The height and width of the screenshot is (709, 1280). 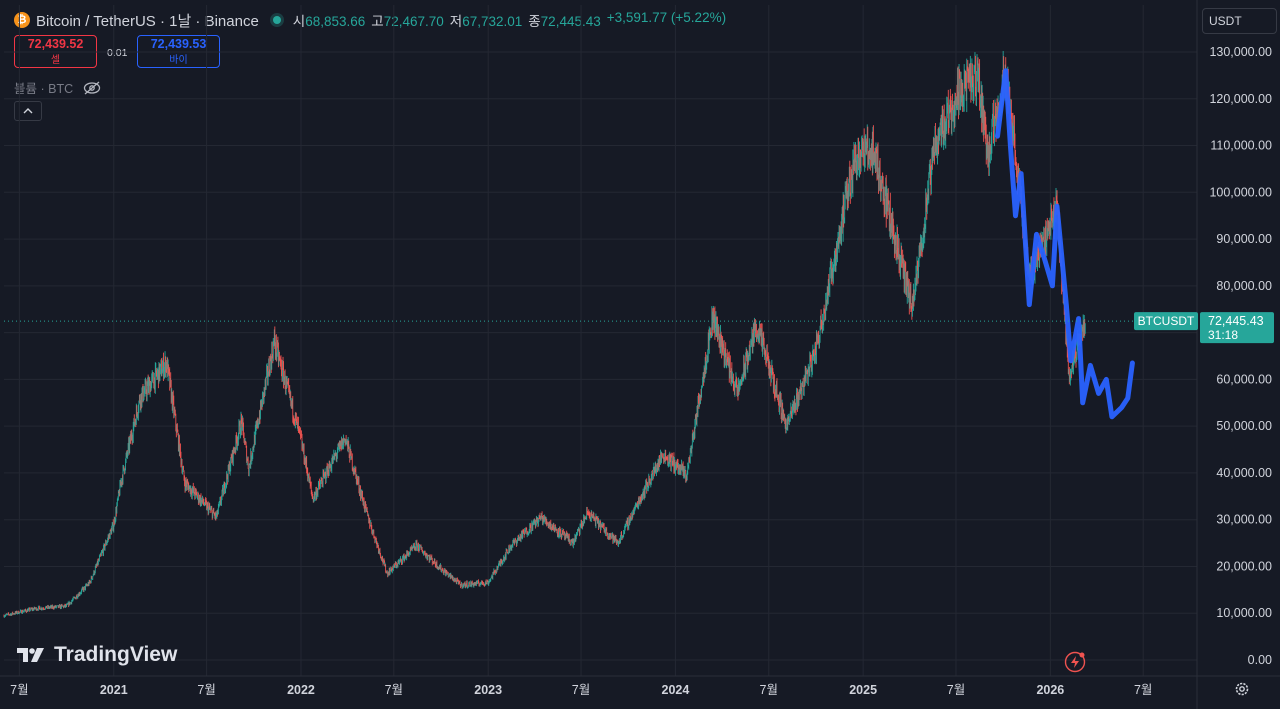 What do you see at coordinates (178, 60) in the screenshot?
I see `buy-label: 바이` at bounding box center [178, 60].